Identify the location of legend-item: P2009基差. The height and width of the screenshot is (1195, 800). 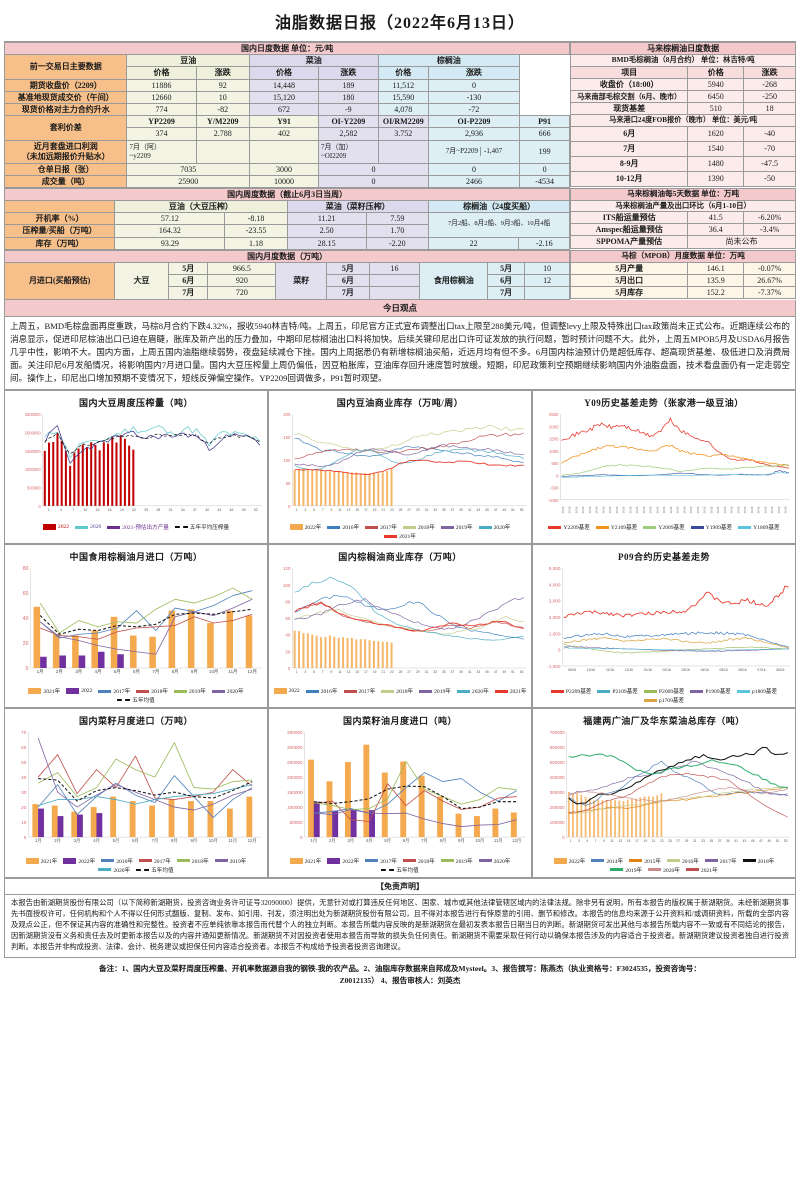
(664, 691).